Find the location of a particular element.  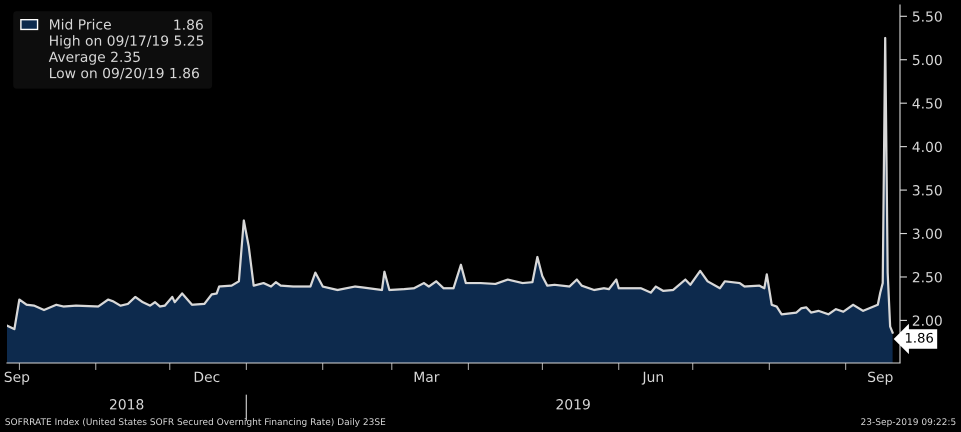

text: 23-Sep-2019 09:22:5 is located at coordinates (908, 422).